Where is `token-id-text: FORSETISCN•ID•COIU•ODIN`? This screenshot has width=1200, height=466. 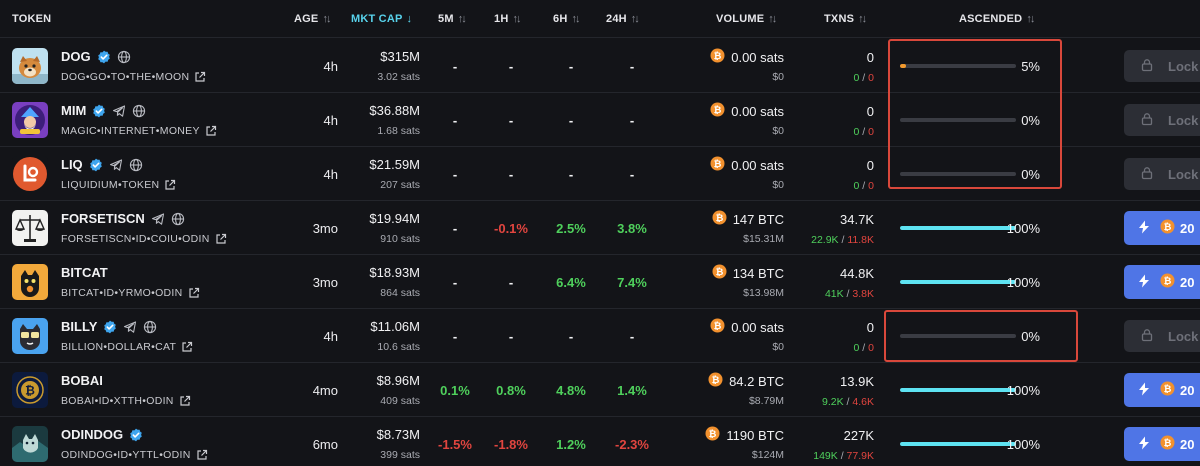 token-id-text: FORSETISCN•ID•COIU•ODIN is located at coordinates (135, 239).